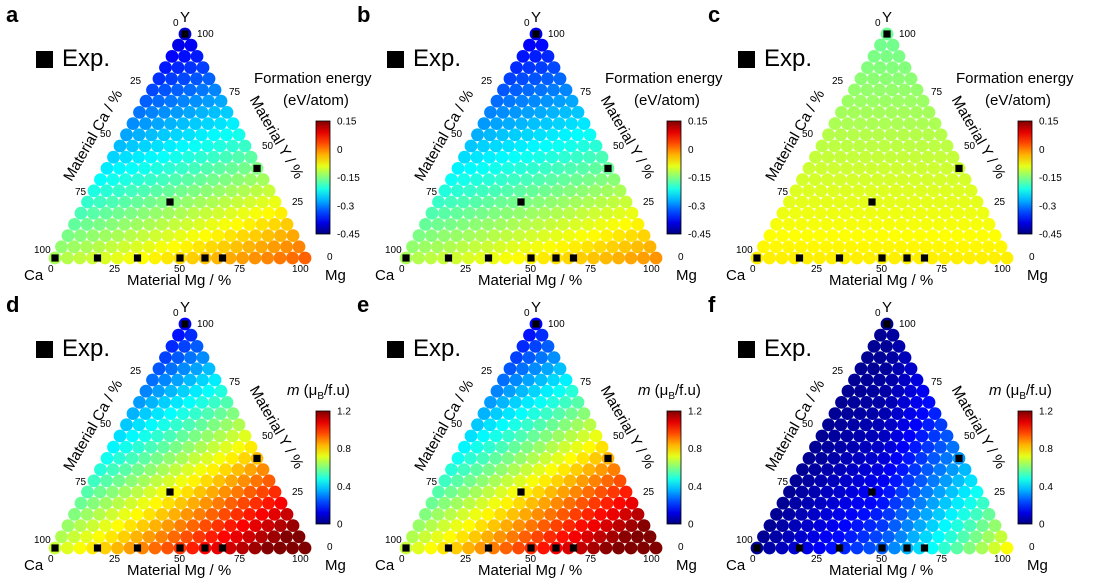 The image size is (1098, 587). Describe the element at coordinates (681, 547) in the screenshot. I see `tick-label-y: 0` at that location.